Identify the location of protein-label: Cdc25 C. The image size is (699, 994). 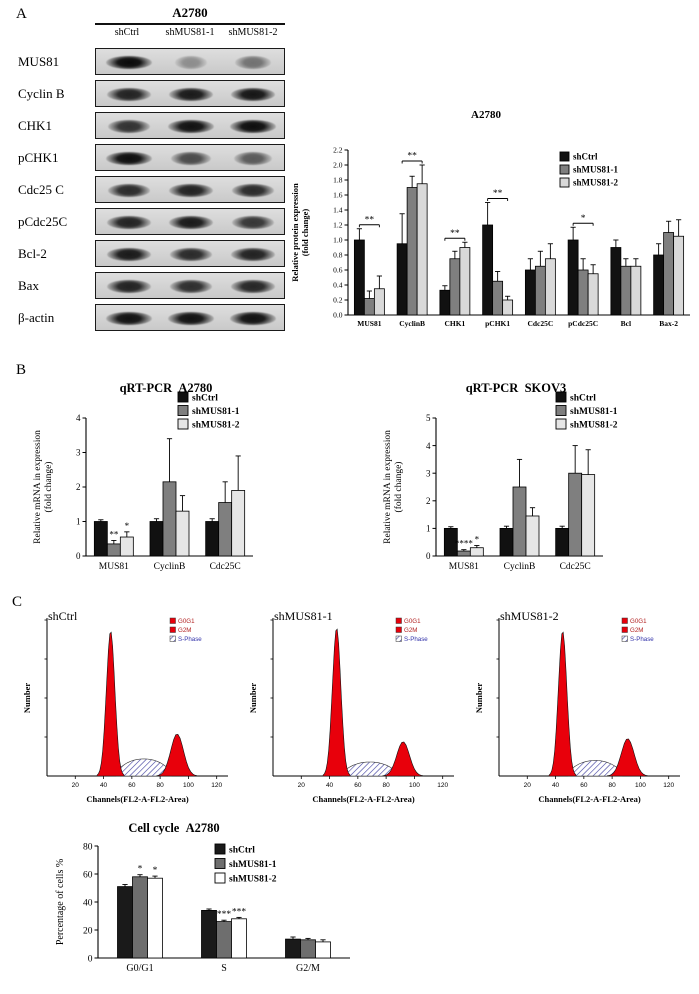
(41, 189).